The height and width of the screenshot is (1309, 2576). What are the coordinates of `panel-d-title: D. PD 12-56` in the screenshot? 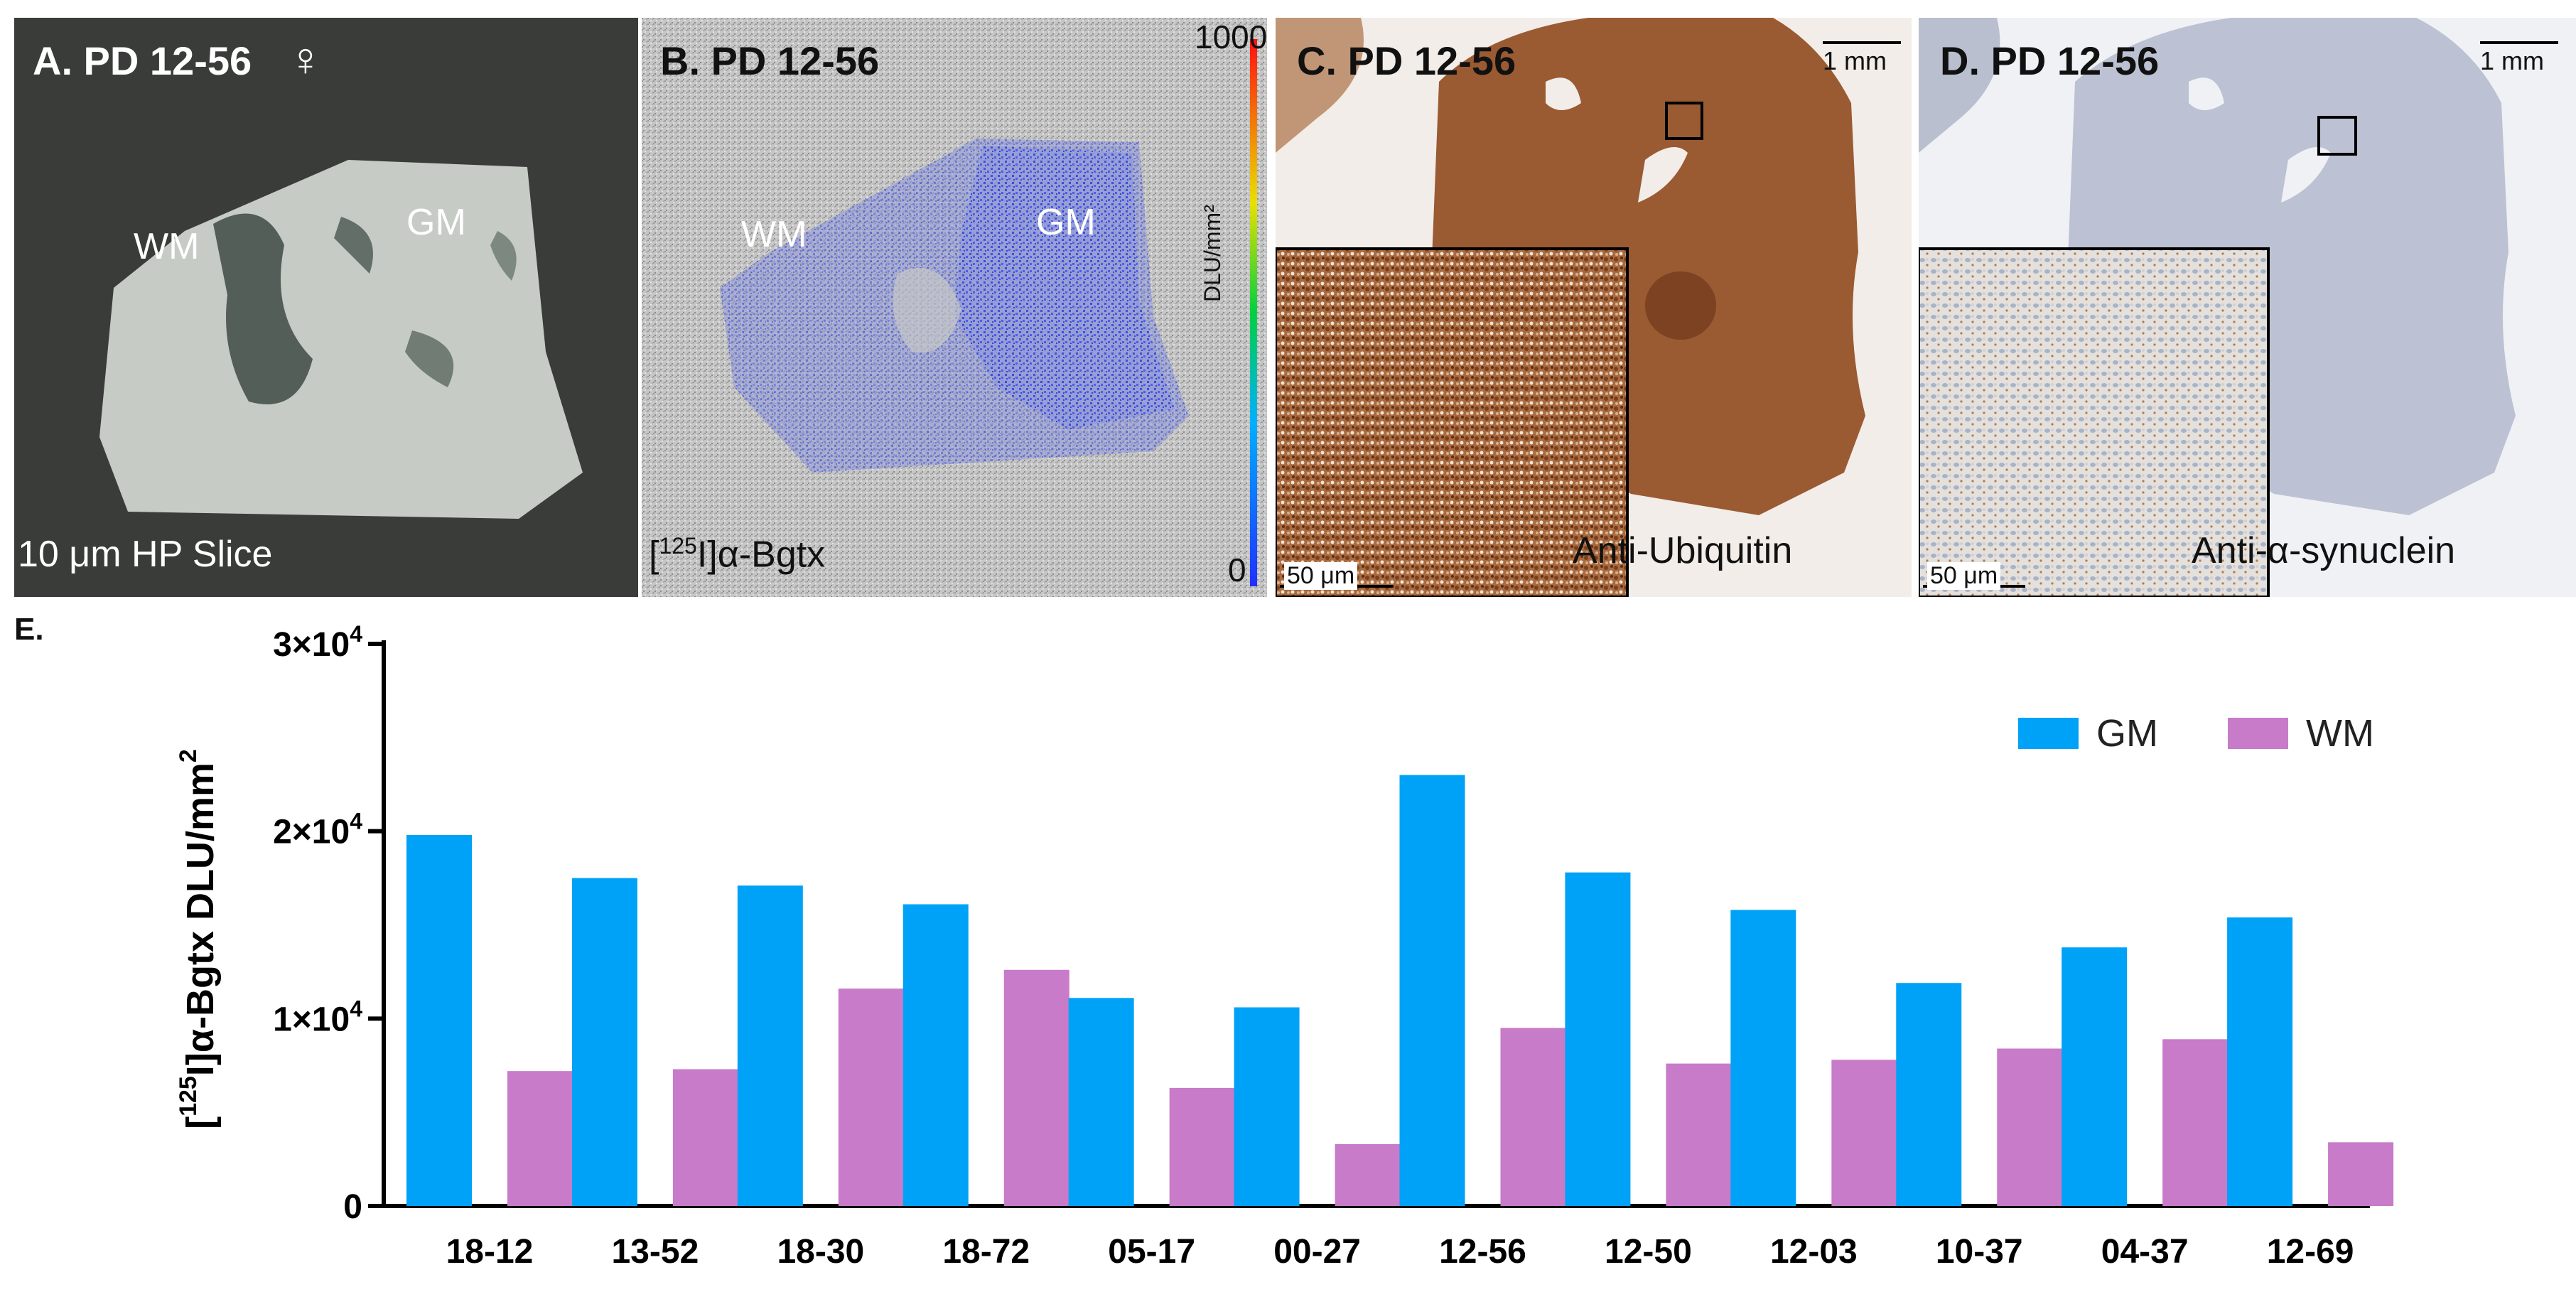 It's located at (2050, 60).